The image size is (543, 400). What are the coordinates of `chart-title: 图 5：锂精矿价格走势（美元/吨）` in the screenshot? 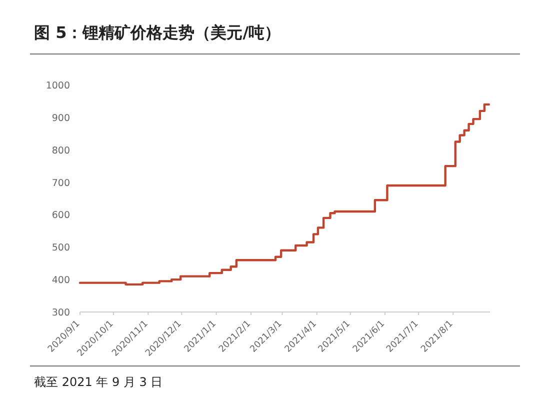 It's located at (157, 32).